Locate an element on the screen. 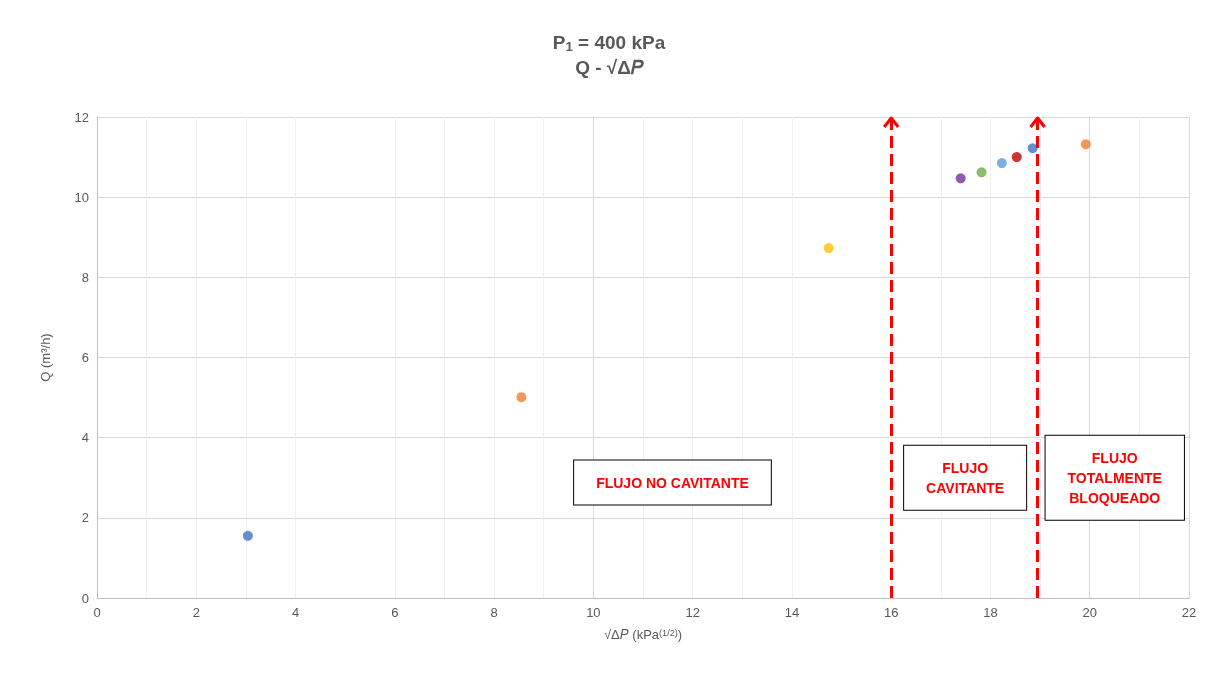  y-tick-label: 0 is located at coordinates (85, 598).